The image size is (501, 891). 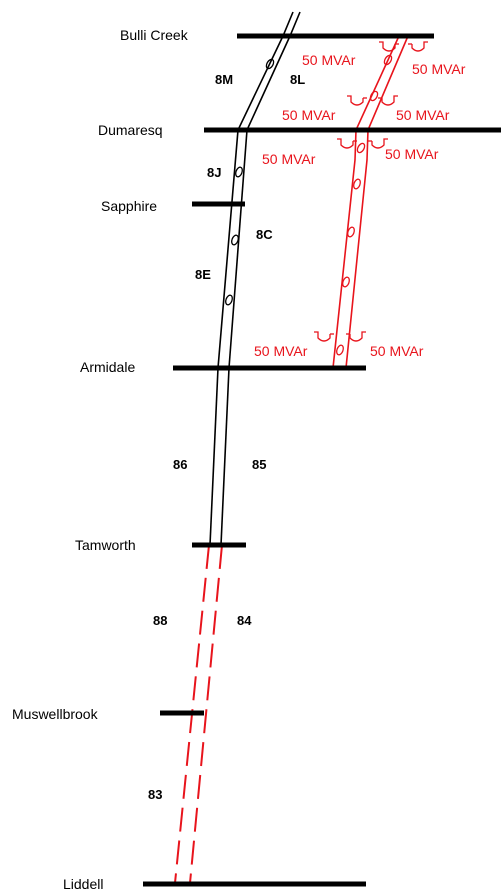 What do you see at coordinates (412, 154) in the screenshot?
I see `reactor-label-dumaresq-bot-right: 50 MVAr` at bounding box center [412, 154].